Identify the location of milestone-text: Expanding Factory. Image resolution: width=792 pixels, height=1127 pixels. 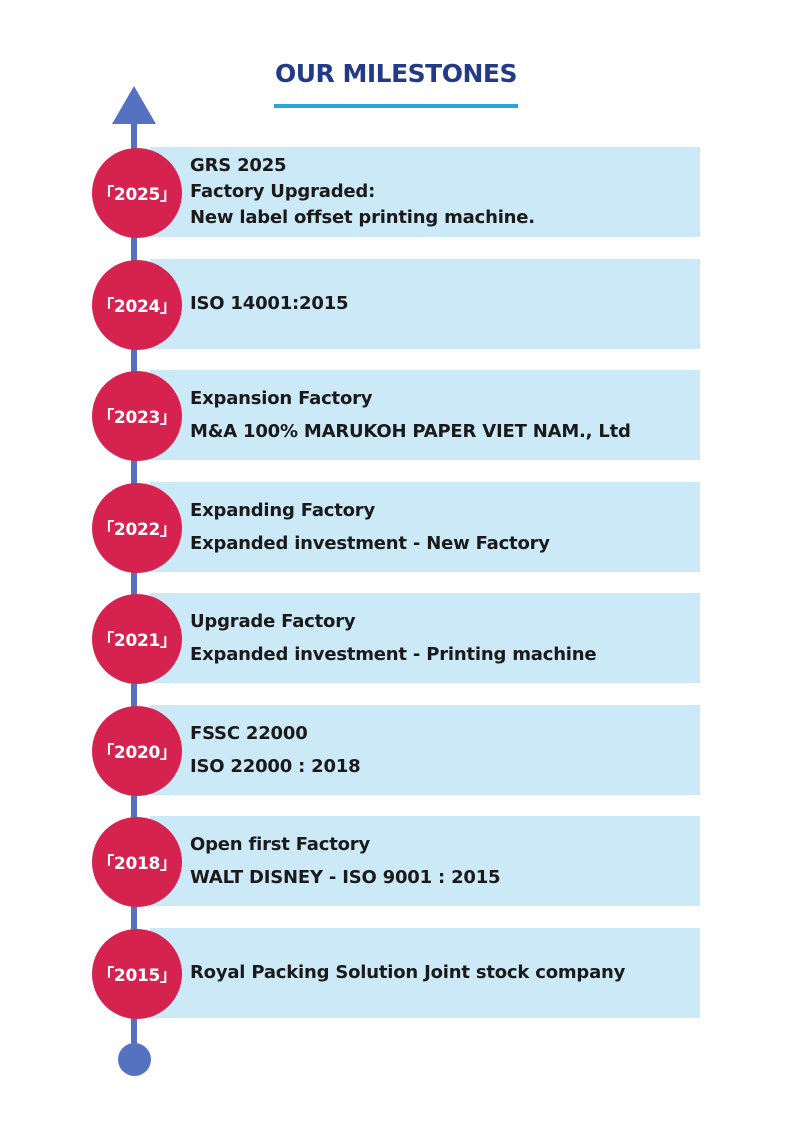
(283, 510).